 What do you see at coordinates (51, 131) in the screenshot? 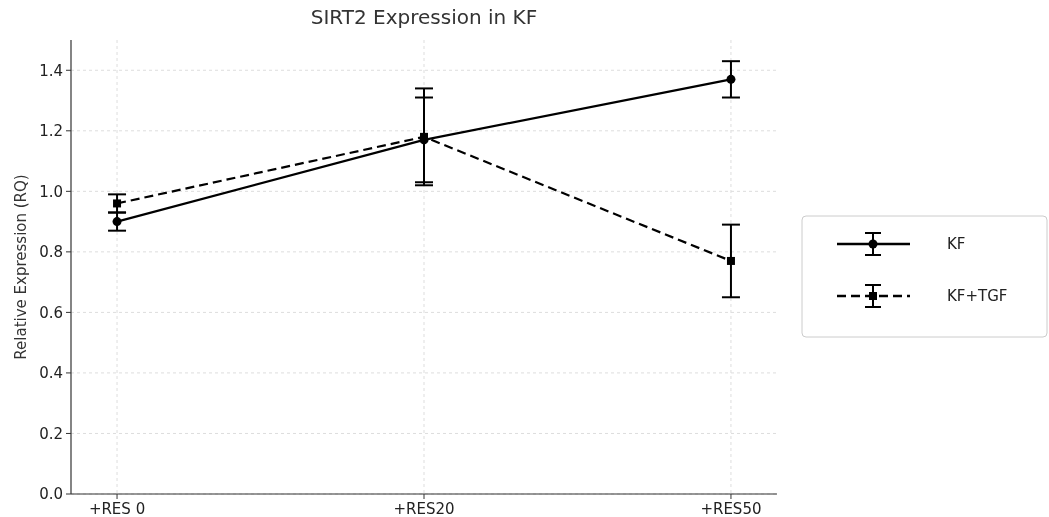
I see `y-tick-label: 1.2` at bounding box center [51, 131].